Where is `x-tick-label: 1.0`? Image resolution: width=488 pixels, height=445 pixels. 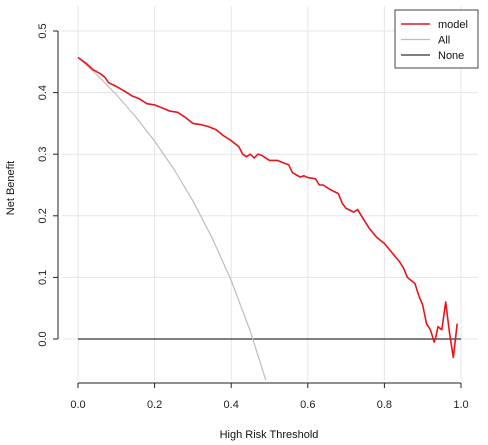
x-tick-label: 1.0 is located at coordinates (460, 405).